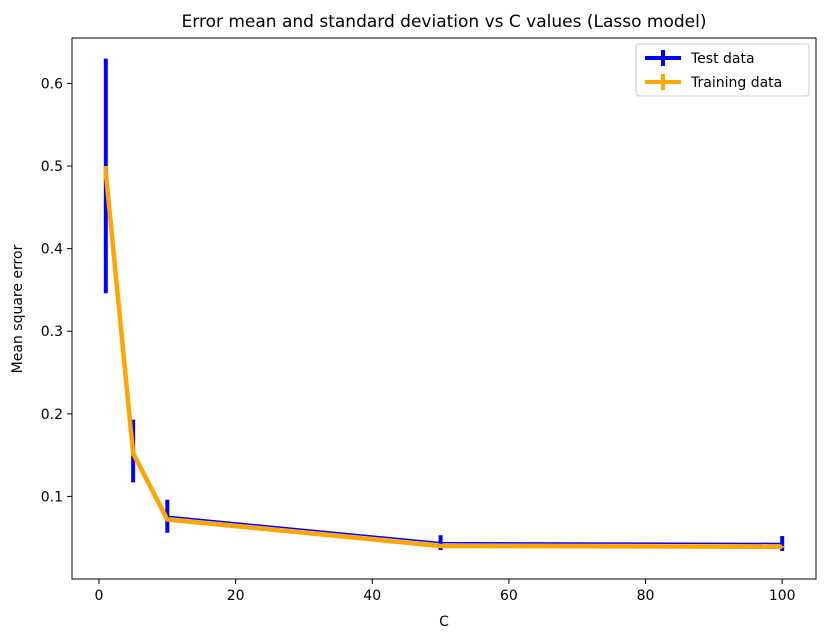 The height and width of the screenshot is (640, 827). What do you see at coordinates (18, 308) in the screenshot?
I see `y-axis-label: Mean square error` at bounding box center [18, 308].